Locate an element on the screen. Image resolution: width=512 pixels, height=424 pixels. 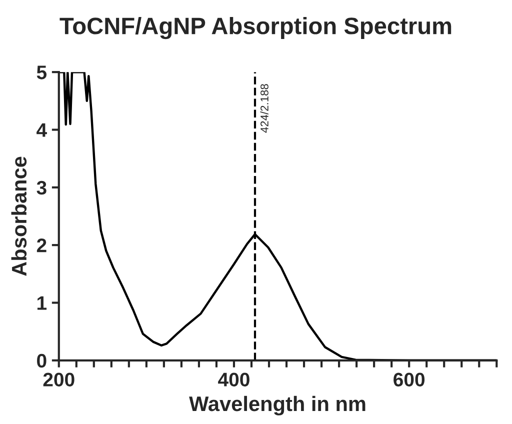
y-tick-label: 5 is located at coordinates (41, 73).